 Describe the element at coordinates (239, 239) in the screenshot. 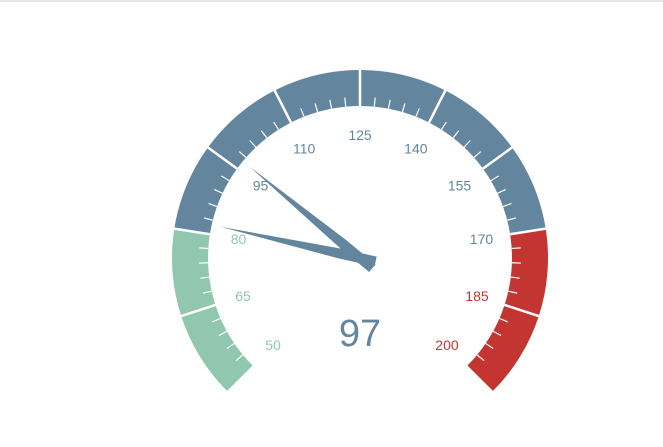

I see `gauge-tick-label: 80` at that location.